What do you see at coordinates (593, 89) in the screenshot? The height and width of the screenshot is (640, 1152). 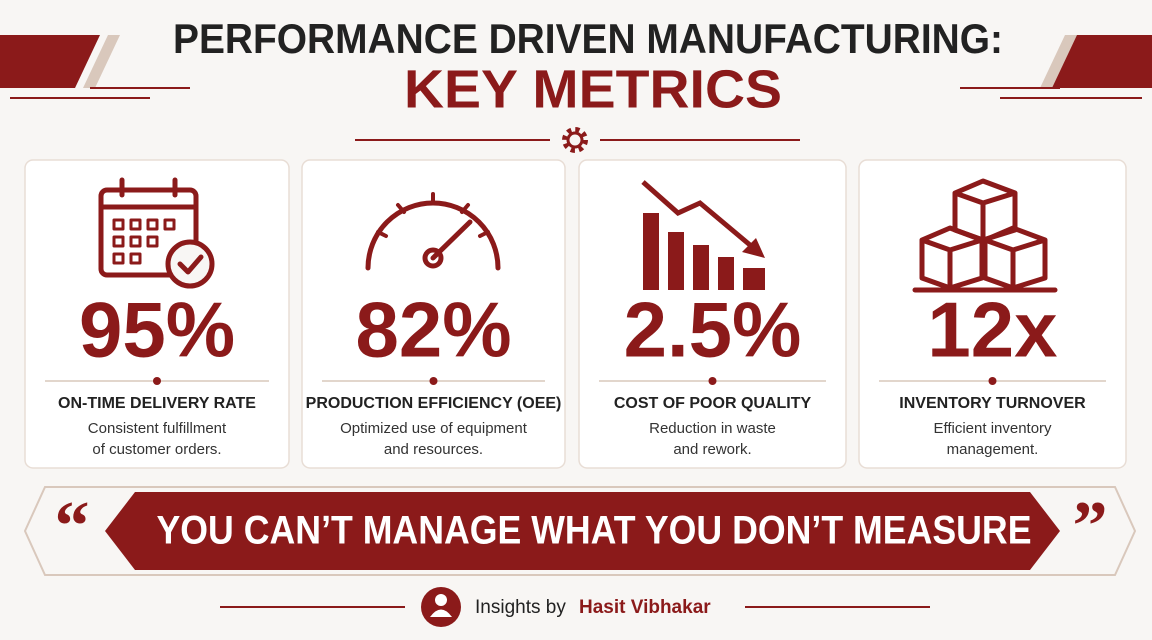 I see `subtitle: KEY METRICS` at bounding box center [593, 89].